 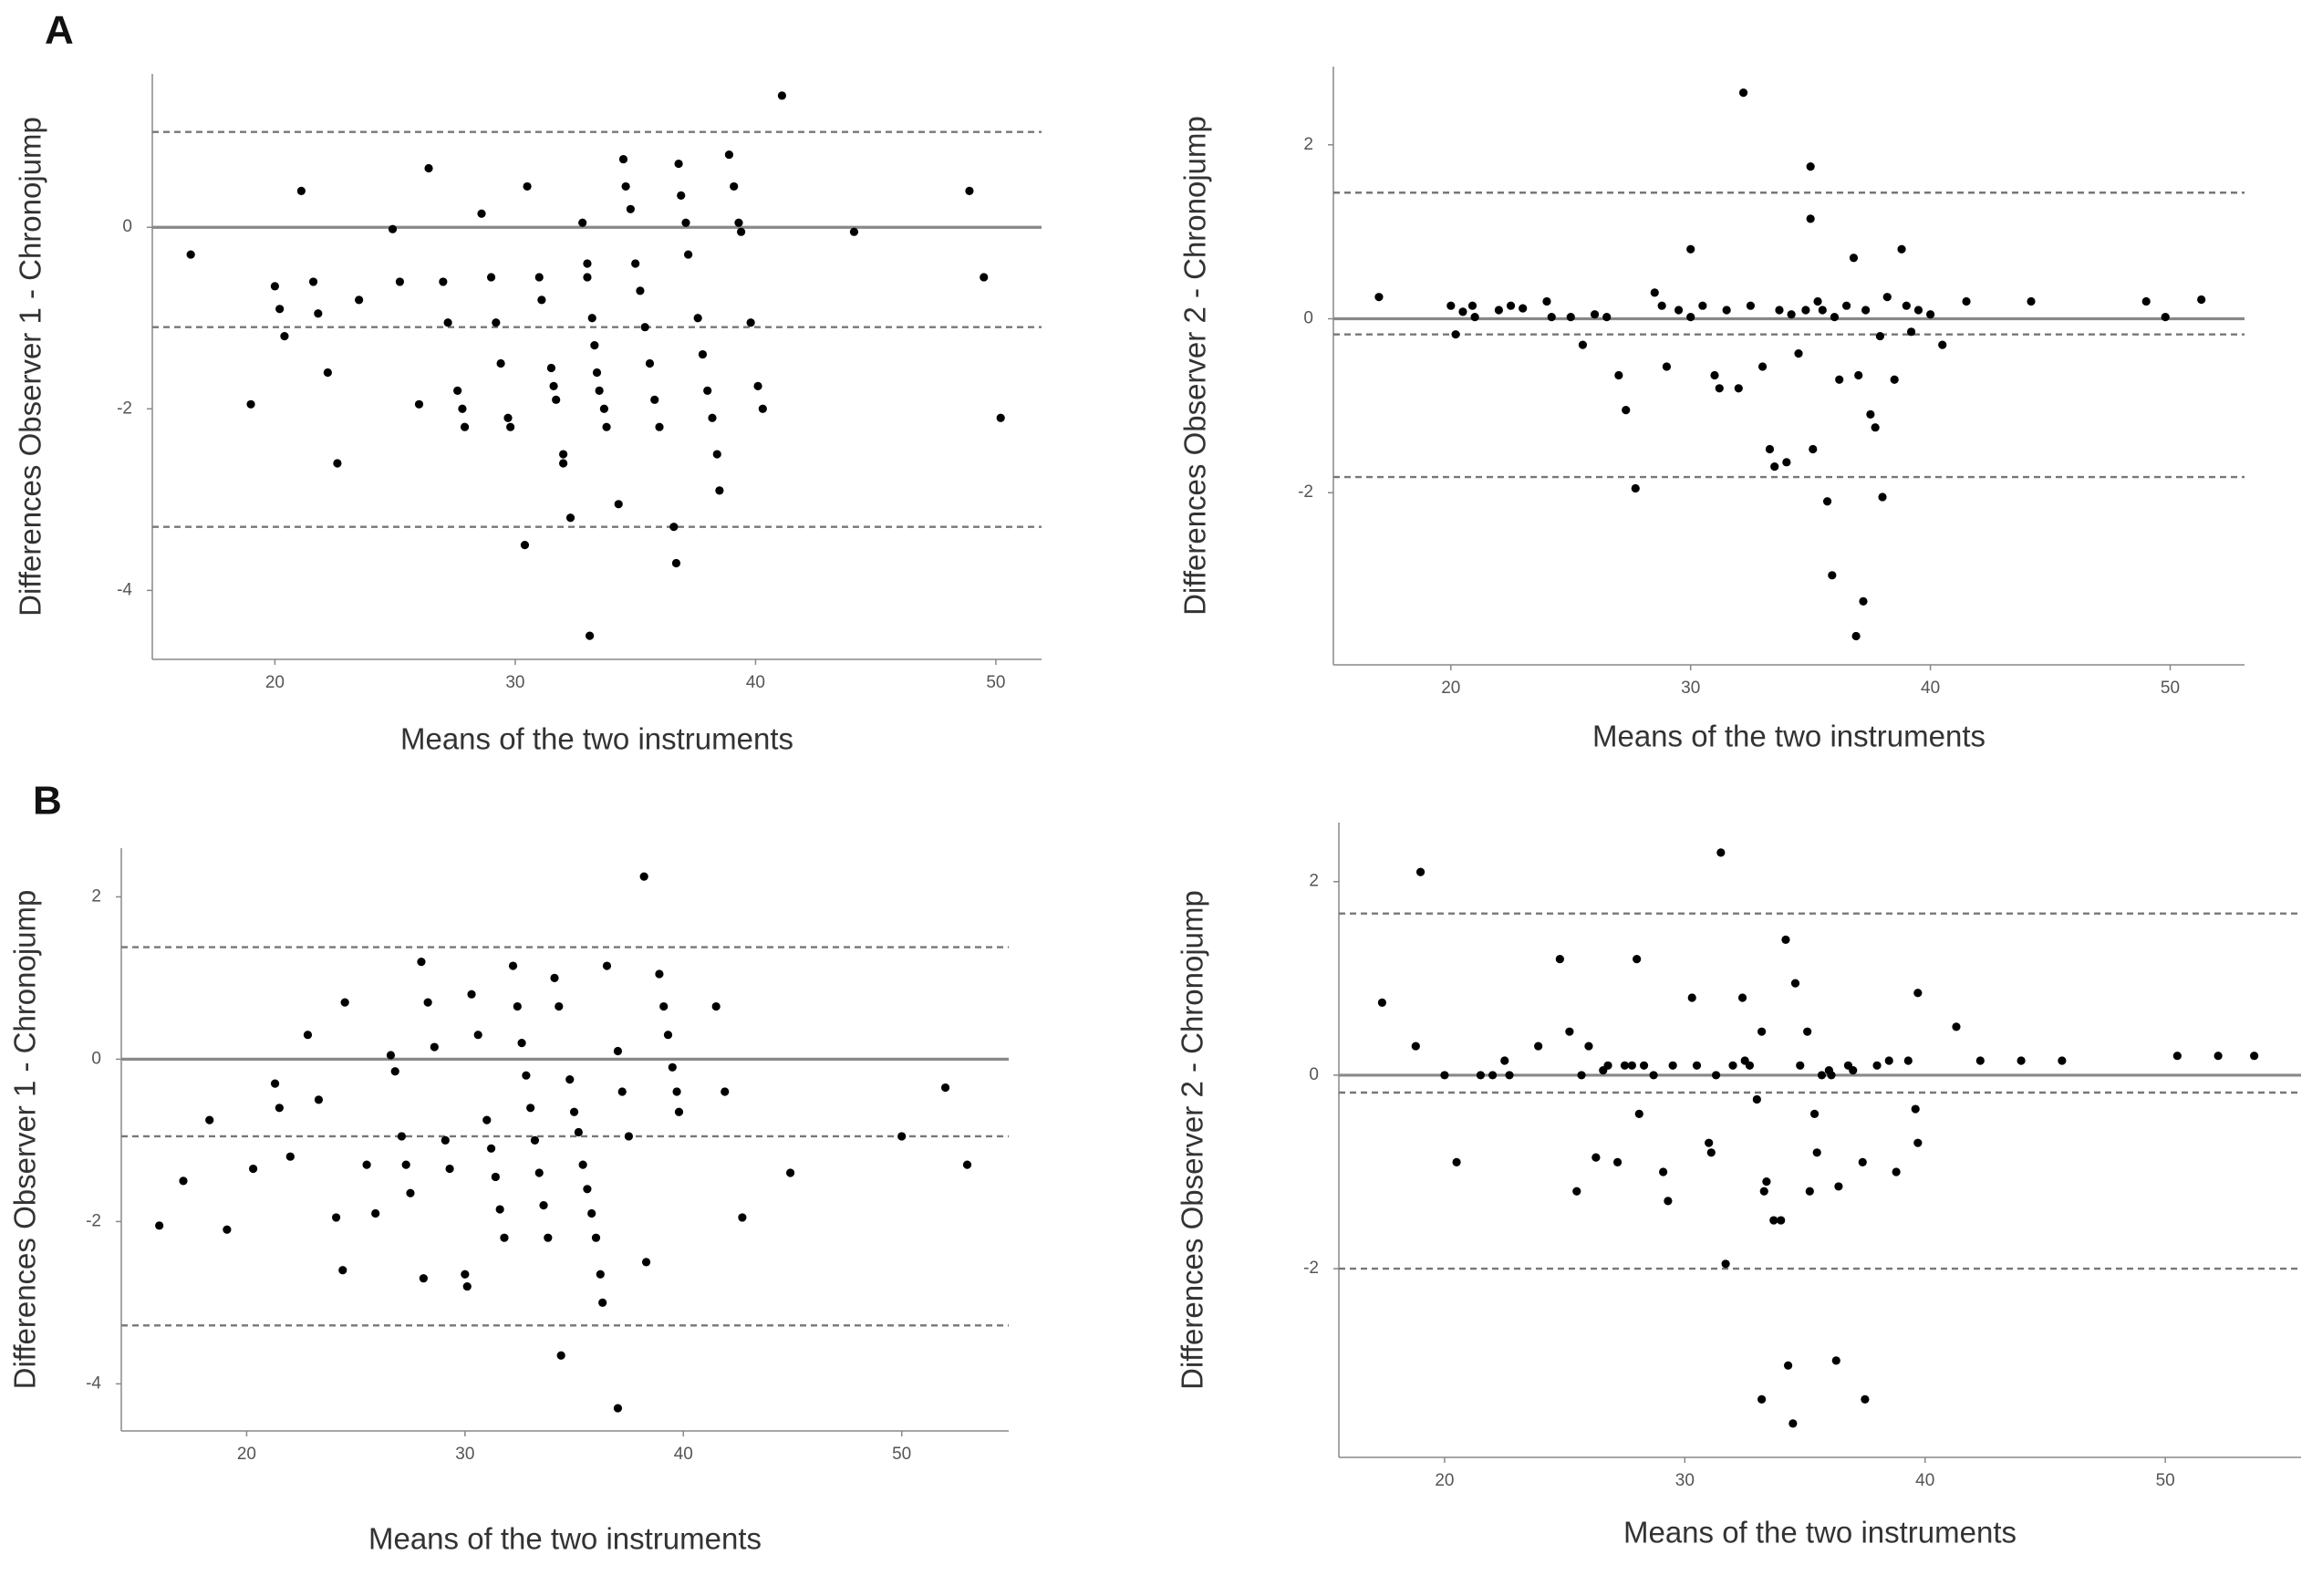 I want to click on y-axis-label: Differences Observer 2 - Chronojump, so click(x=1192, y=1140).